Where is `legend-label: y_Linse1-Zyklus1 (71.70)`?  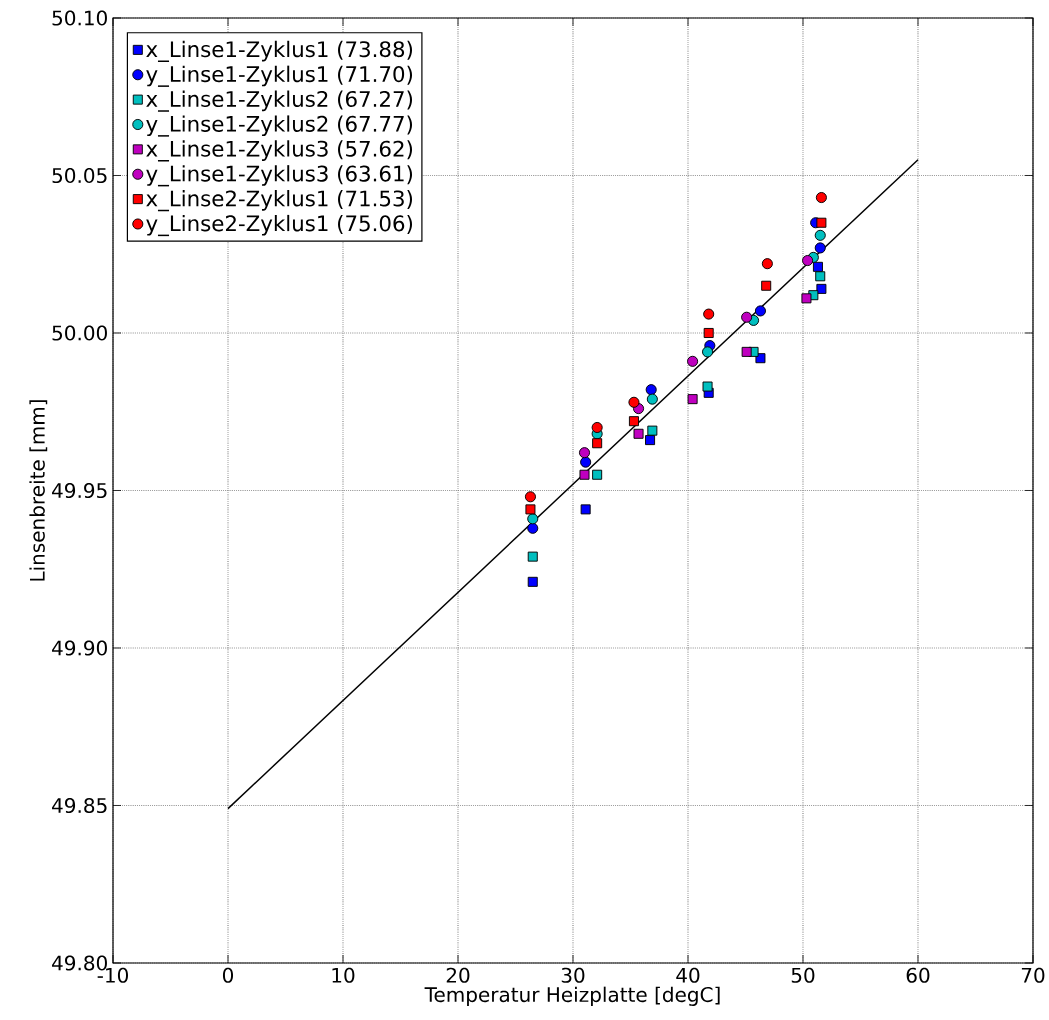 legend-label: y_Linse1-Zyklus1 (71.70) is located at coordinates (279, 76).